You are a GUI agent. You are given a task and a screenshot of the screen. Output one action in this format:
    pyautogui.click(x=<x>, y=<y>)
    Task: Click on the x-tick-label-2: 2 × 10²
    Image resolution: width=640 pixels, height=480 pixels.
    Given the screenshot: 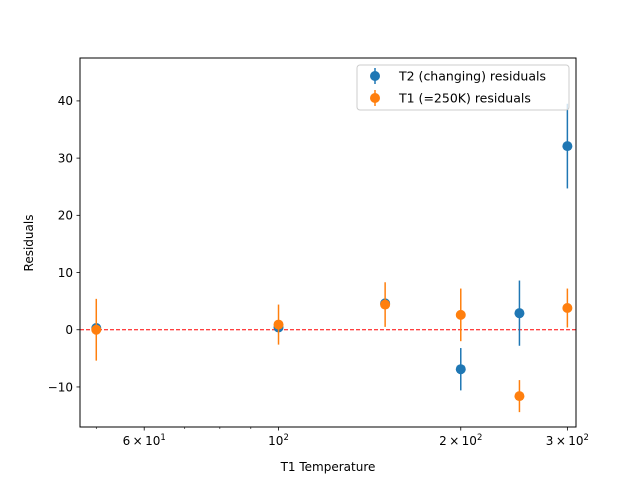 What is the action you would take?
    pyautogui.click(x=460, y=440)
    